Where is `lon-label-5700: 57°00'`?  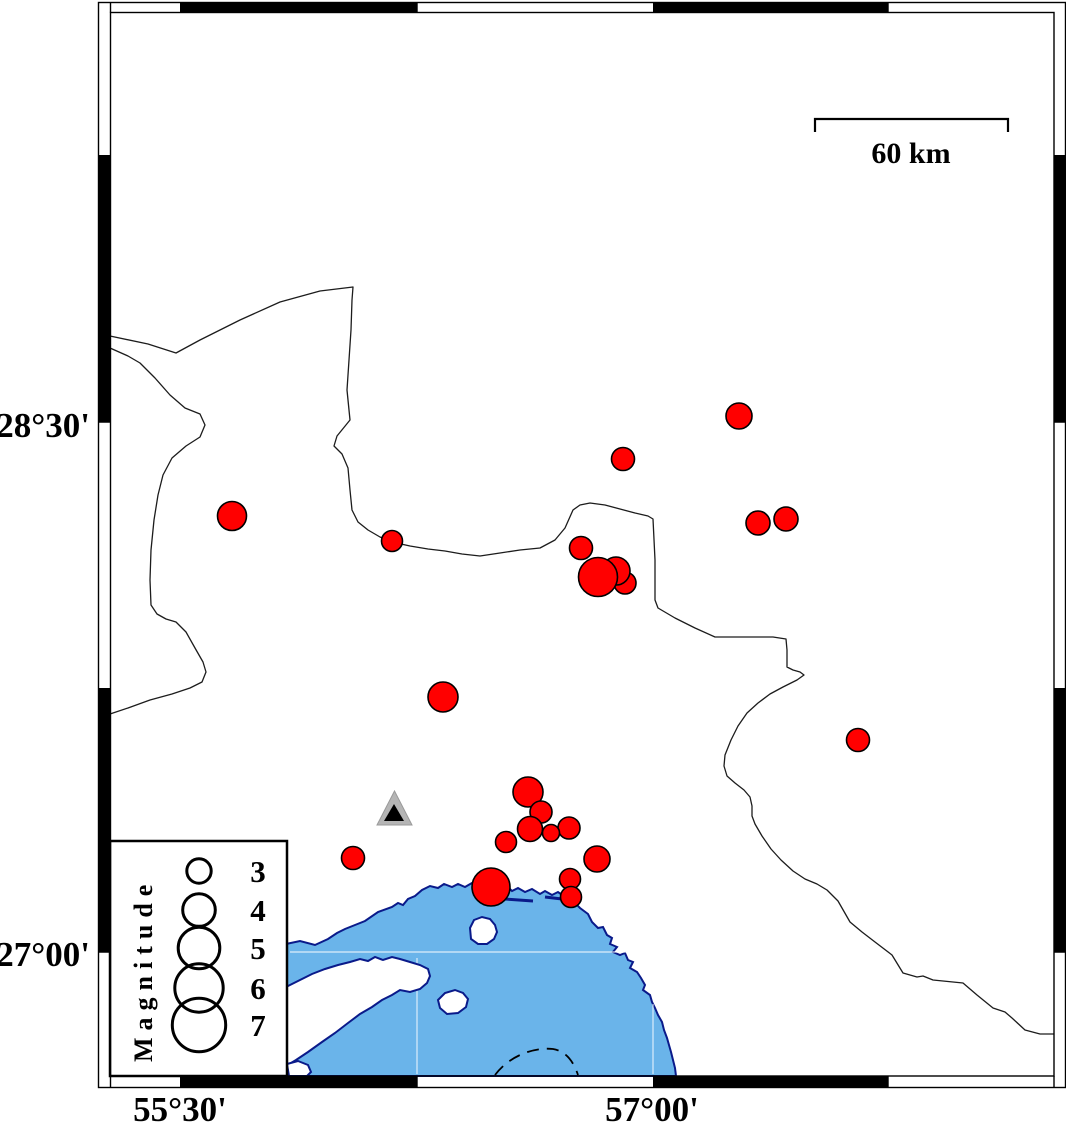
lon-label-5700: 57°00' is located at coordinates (652, 1108).